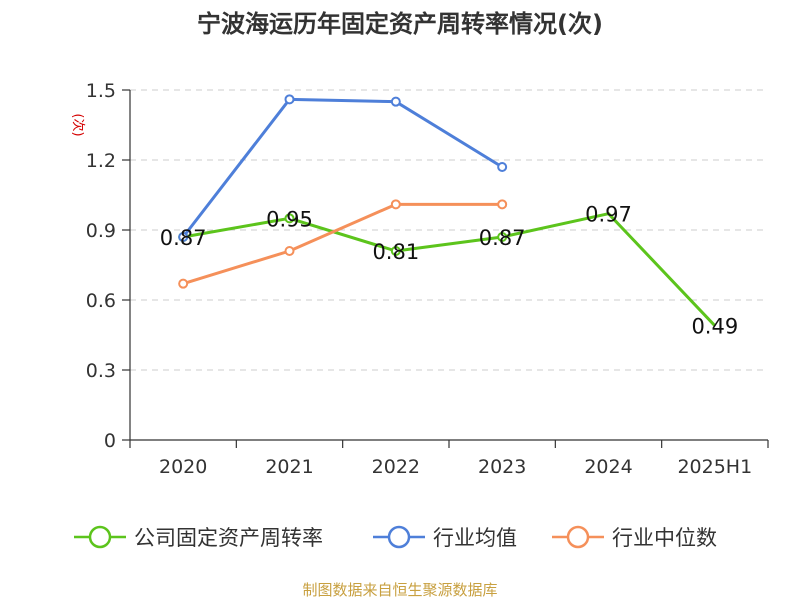 Image resolution: width=800 pixels, height=600 pixels. Describe the element at coordinates (664, 538) in the screenshot. I see `legend-label: 行业中位数` at that location.